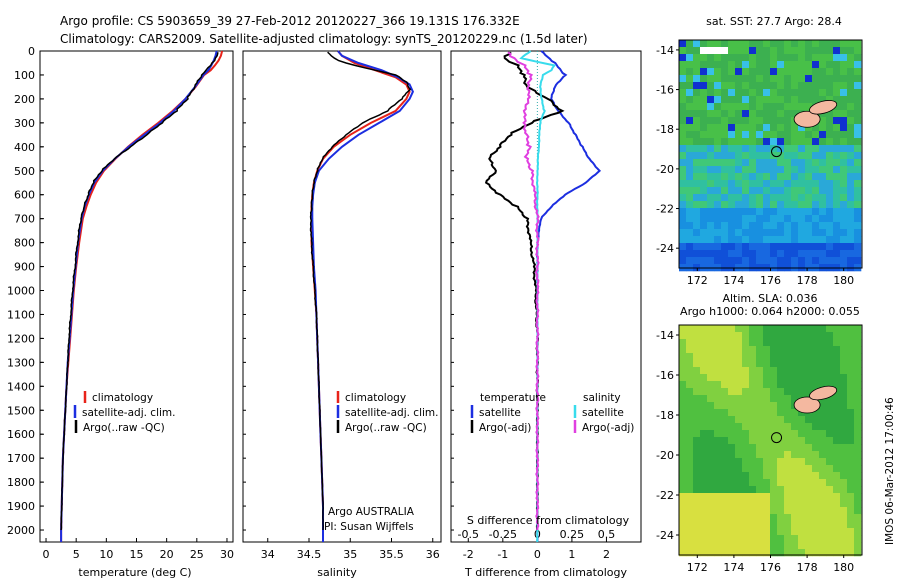 The width and height of the screenshot is (900, 584). What do you see at coordinates (769, 298) in the screenshot?
I see `sla-map-title-1: Altim. SLA: 0.036` at bounding box center [769, 298].